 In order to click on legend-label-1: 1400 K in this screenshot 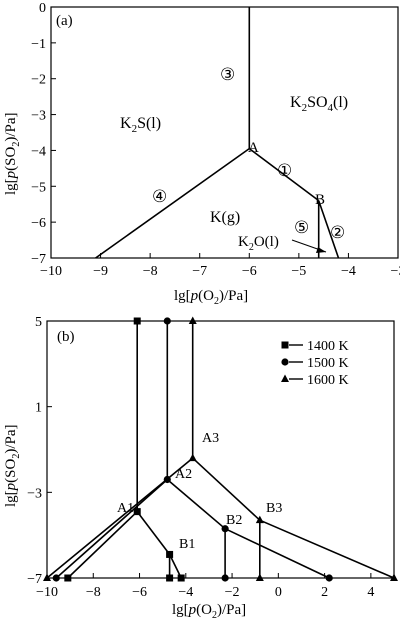, I will do `click(328, 346)`.